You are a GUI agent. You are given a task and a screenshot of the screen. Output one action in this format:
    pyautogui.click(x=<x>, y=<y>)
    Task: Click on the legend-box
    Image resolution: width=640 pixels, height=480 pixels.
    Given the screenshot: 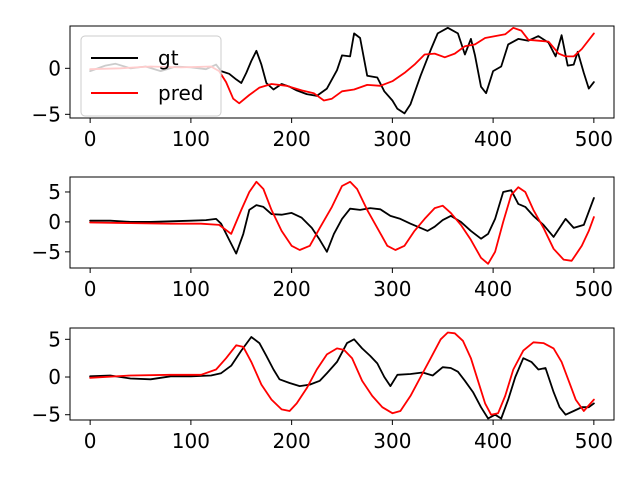 What is the action you would take?
    pyautogui.click(x=151, y=76)
    